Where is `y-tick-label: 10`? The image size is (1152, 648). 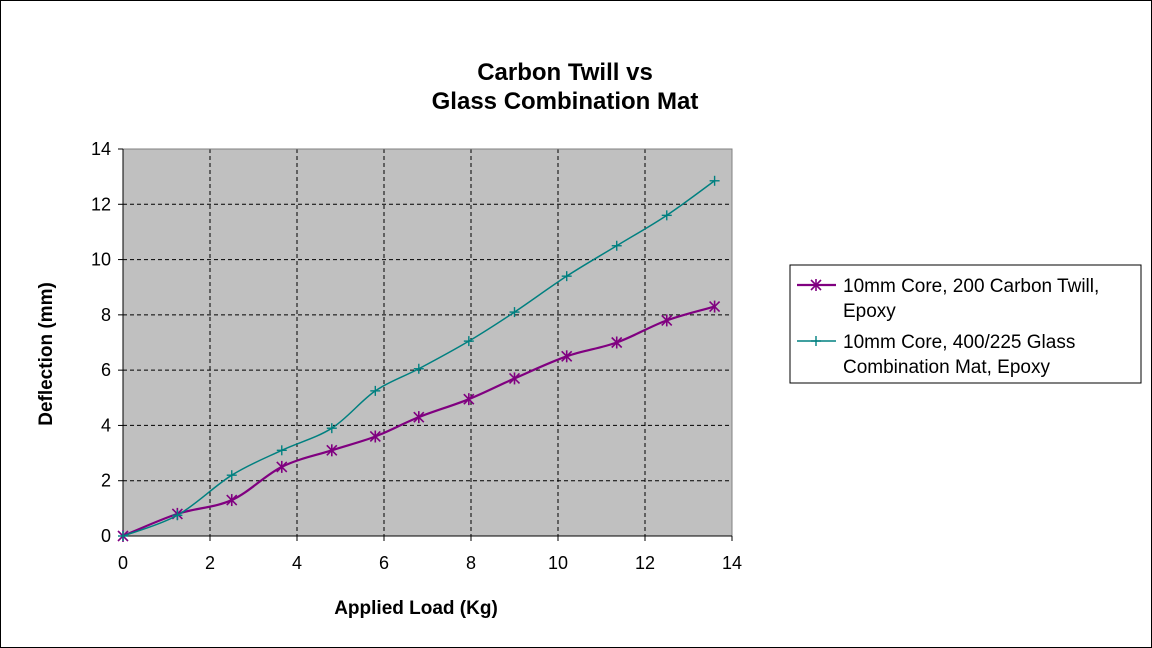 y-tick-label: 10 is located at coordinates (101, 260).